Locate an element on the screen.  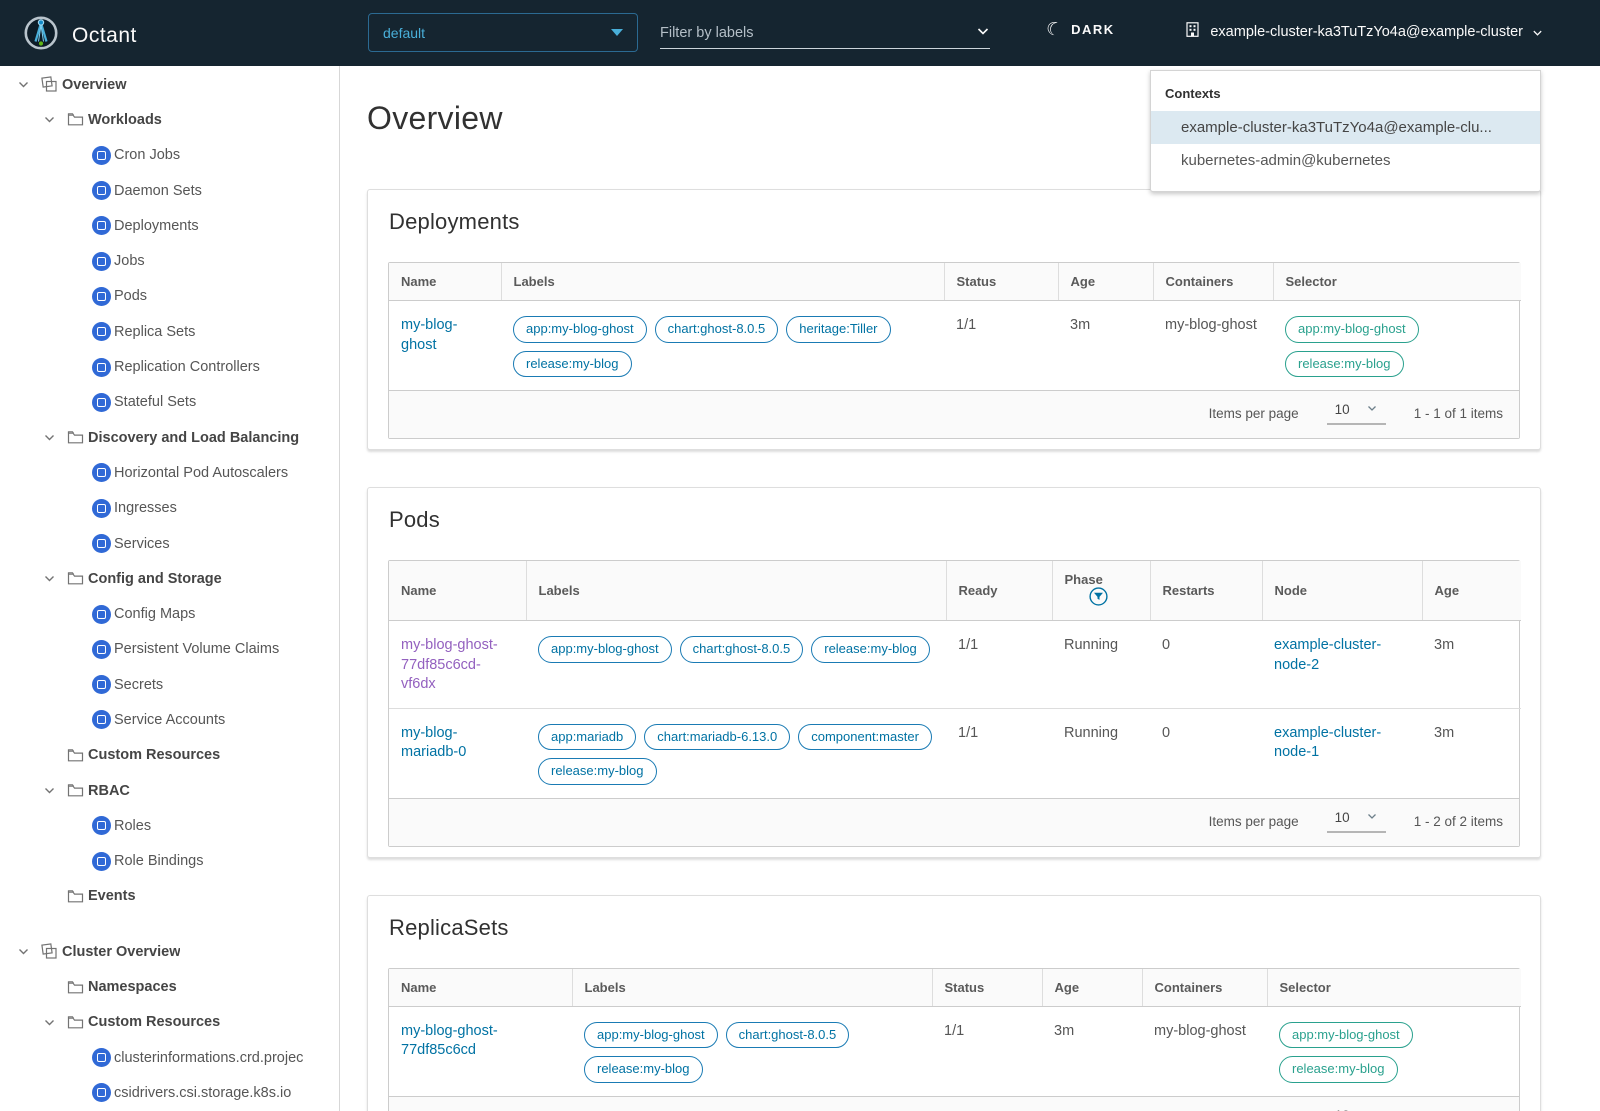
sidebar-item-namespaces: Namespaces is located at coordinates (169, 986).